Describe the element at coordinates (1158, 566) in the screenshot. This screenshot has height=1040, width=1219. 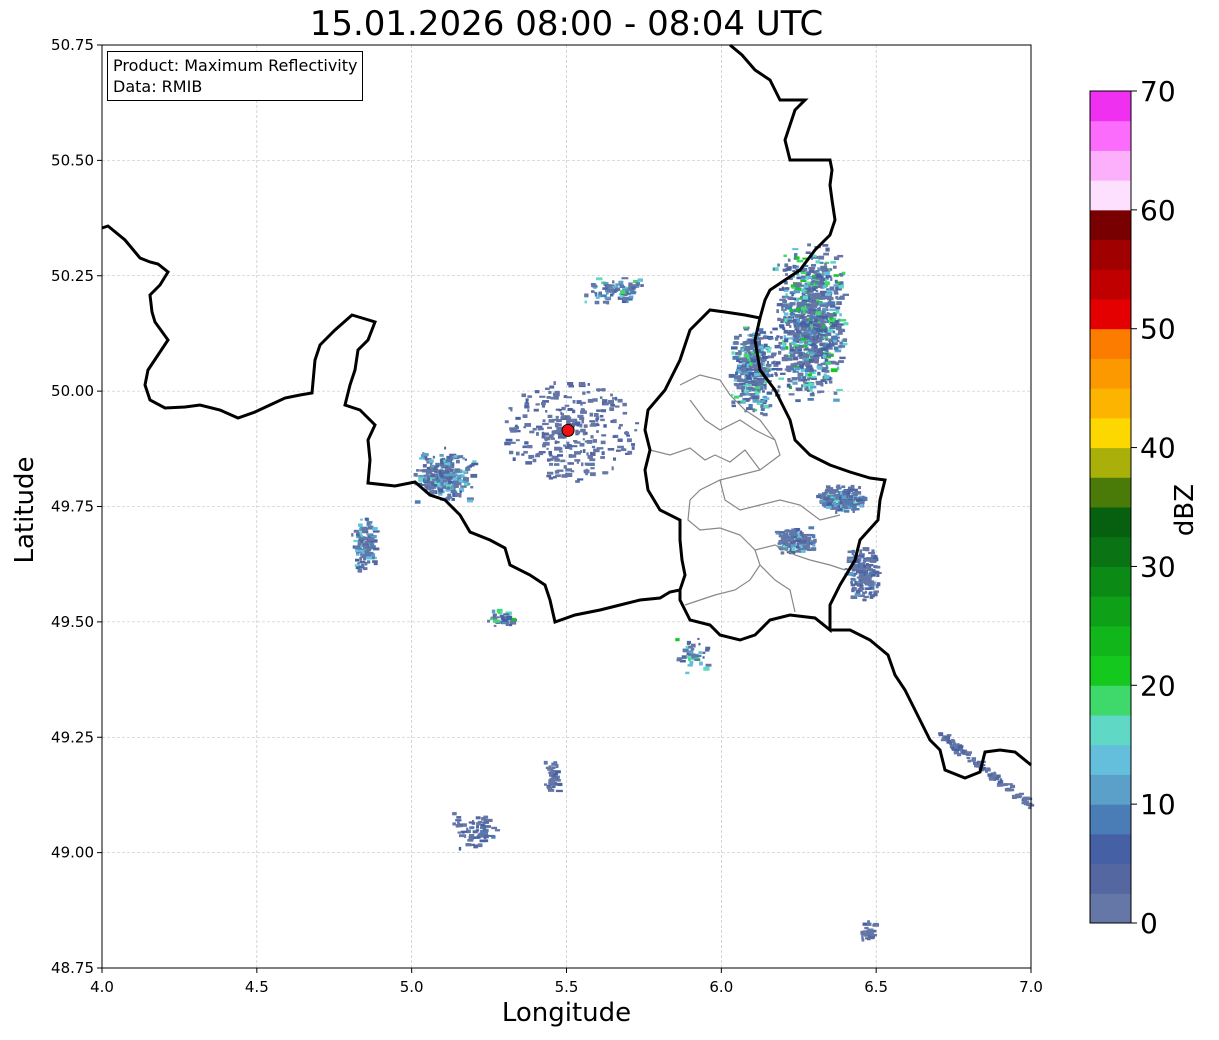
I see `colorbar-tick-label: 30` at that location.